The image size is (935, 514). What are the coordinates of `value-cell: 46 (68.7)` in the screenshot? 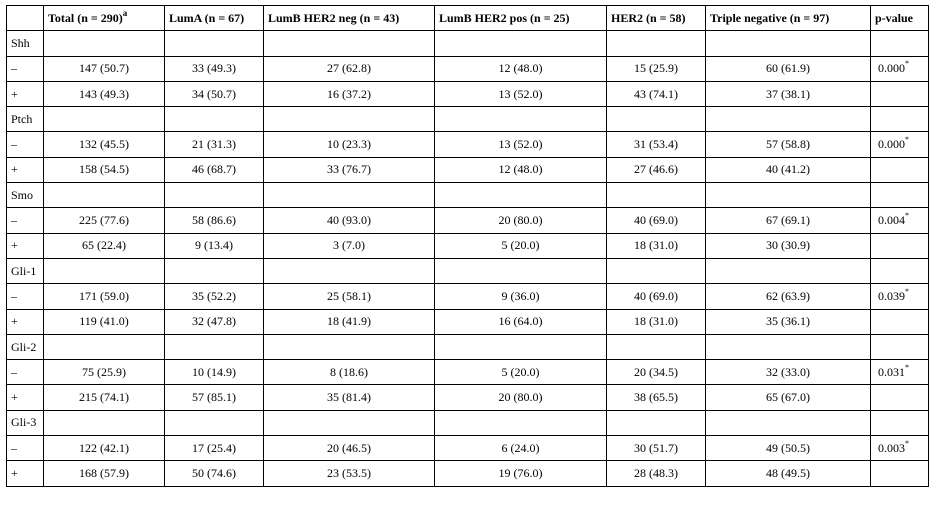 It's located at (214, 170).